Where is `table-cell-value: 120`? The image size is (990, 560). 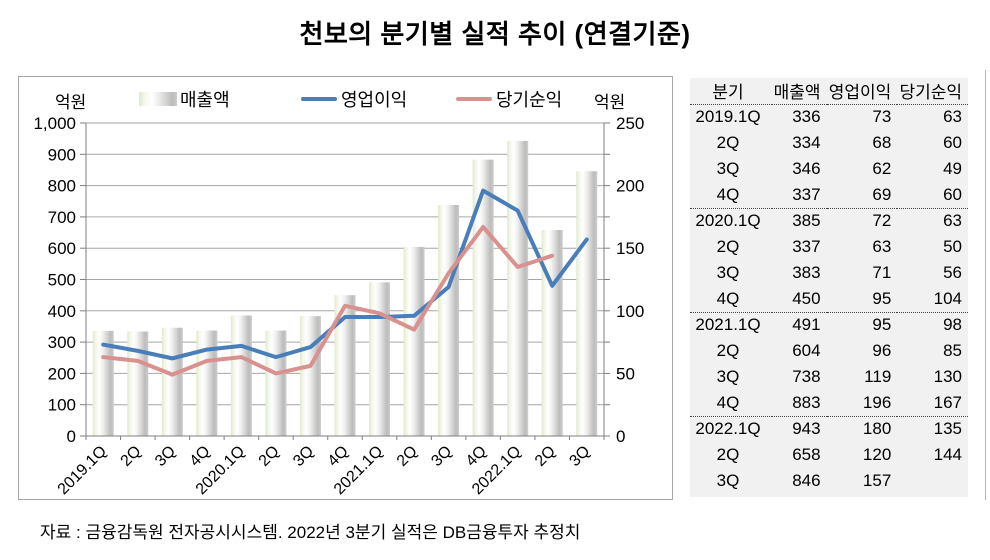
table-cell-value: 120 is located at coordinates (877, 454).